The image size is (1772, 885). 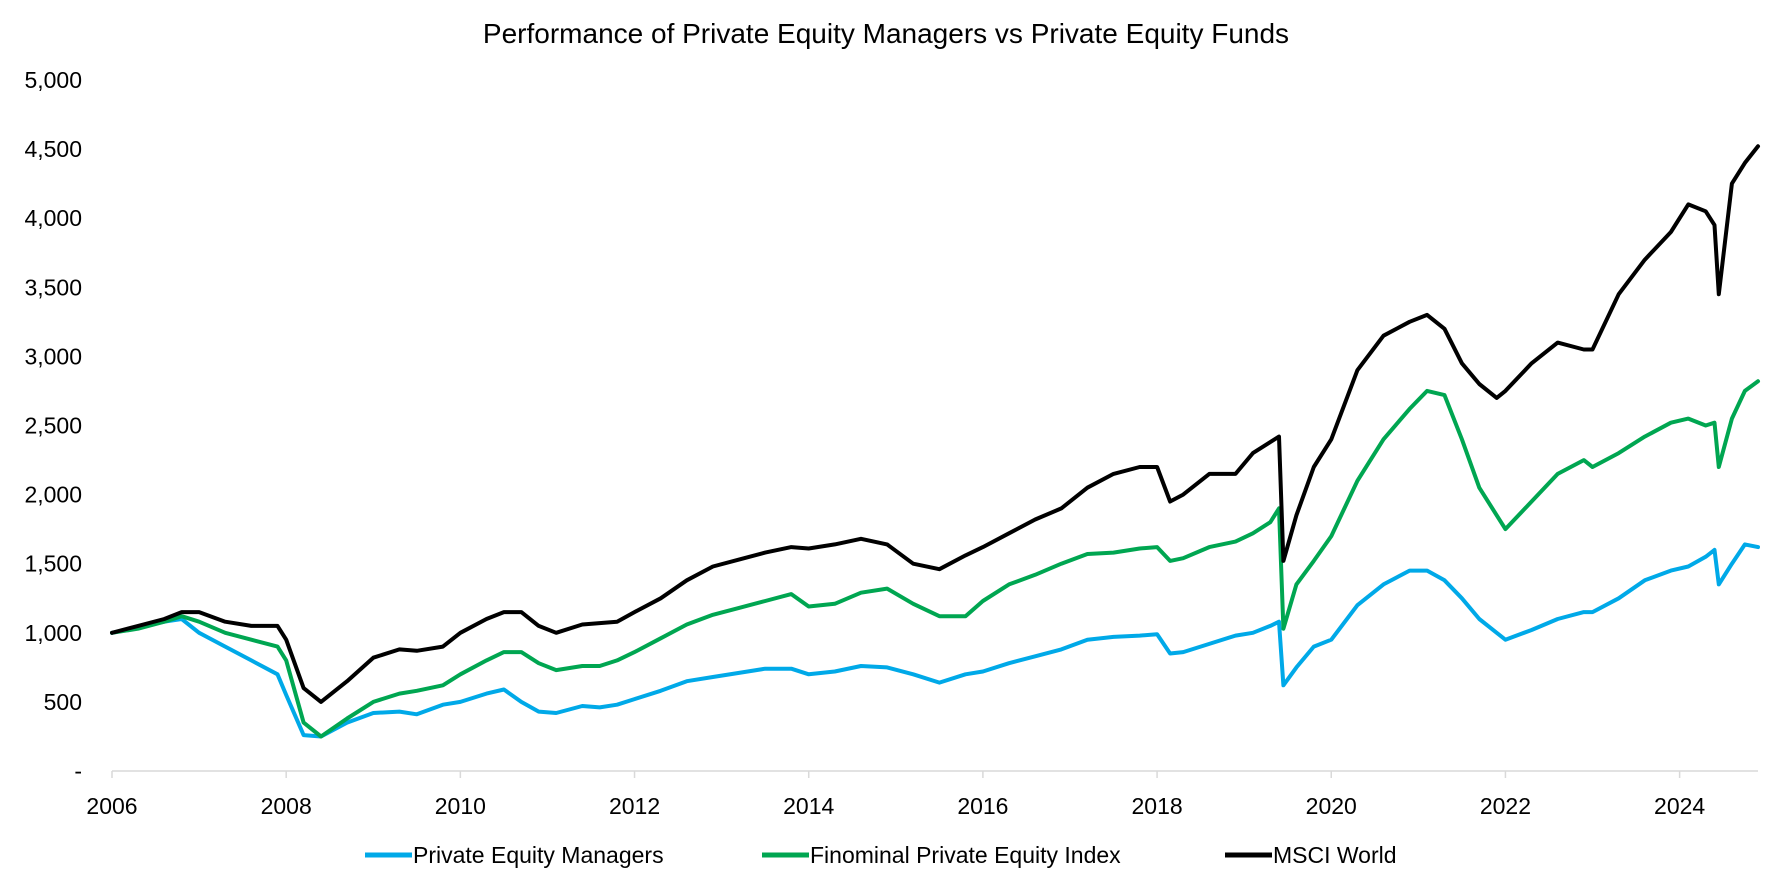 What do you see at coordinates (1679, 806) in the screenshot?
I see `x-tick-label: 2024` at bounding box center [1679, 806].